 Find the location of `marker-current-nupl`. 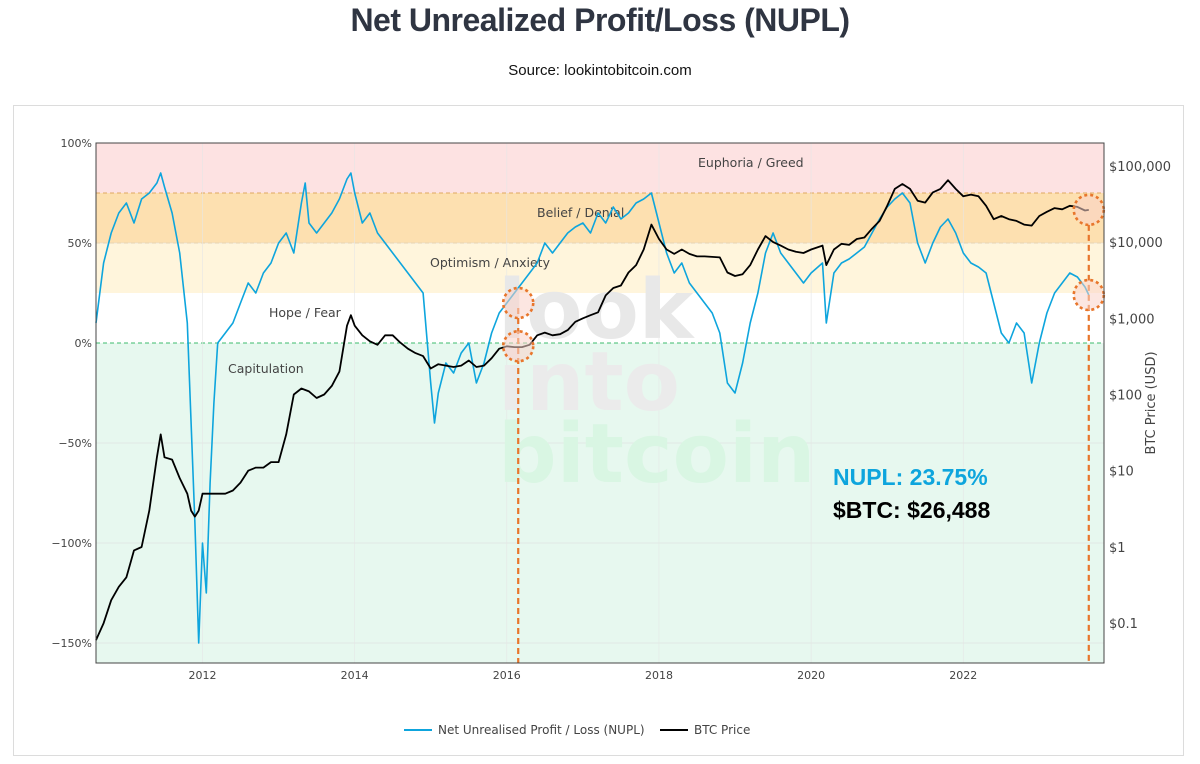

marker-current-nupl is located at coordinates (1089, 295).